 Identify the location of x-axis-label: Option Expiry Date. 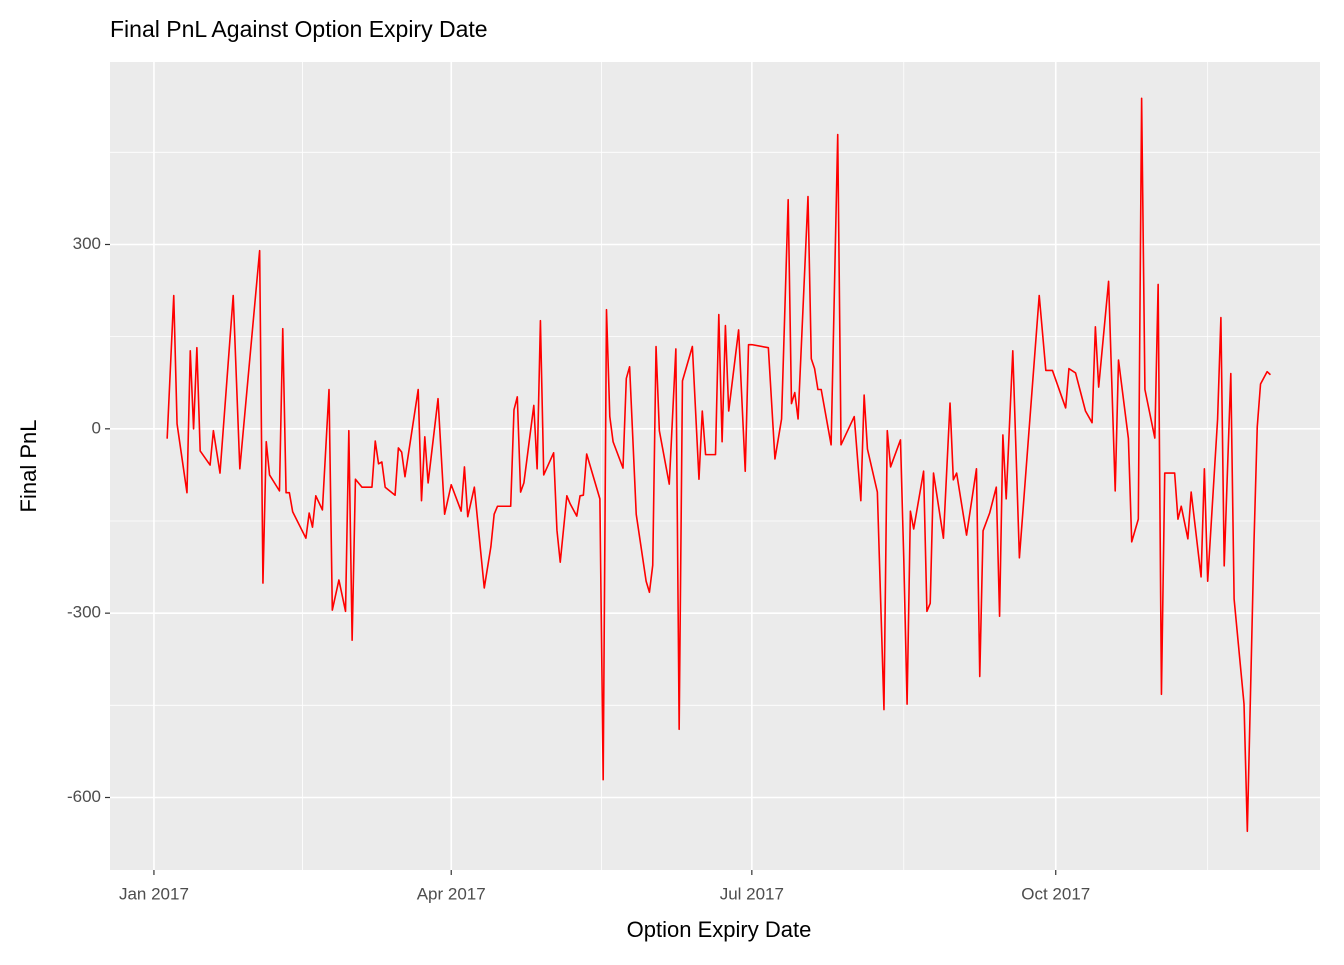
(719, 929).